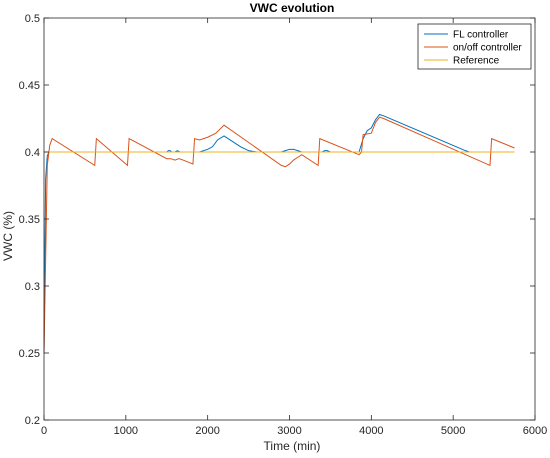 This screenshot has width=550, height=458. I want to click on y-tick-label: 0.4, so click(32, 153).